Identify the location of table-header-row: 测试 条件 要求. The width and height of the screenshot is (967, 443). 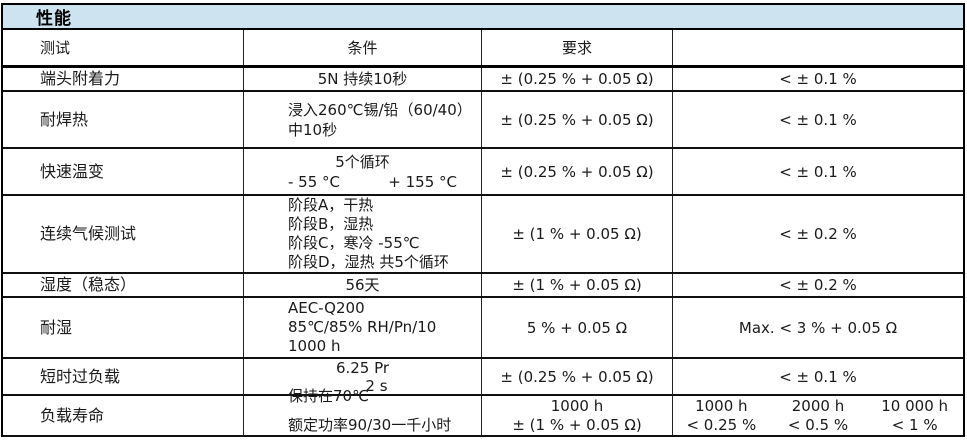
(483, 49).